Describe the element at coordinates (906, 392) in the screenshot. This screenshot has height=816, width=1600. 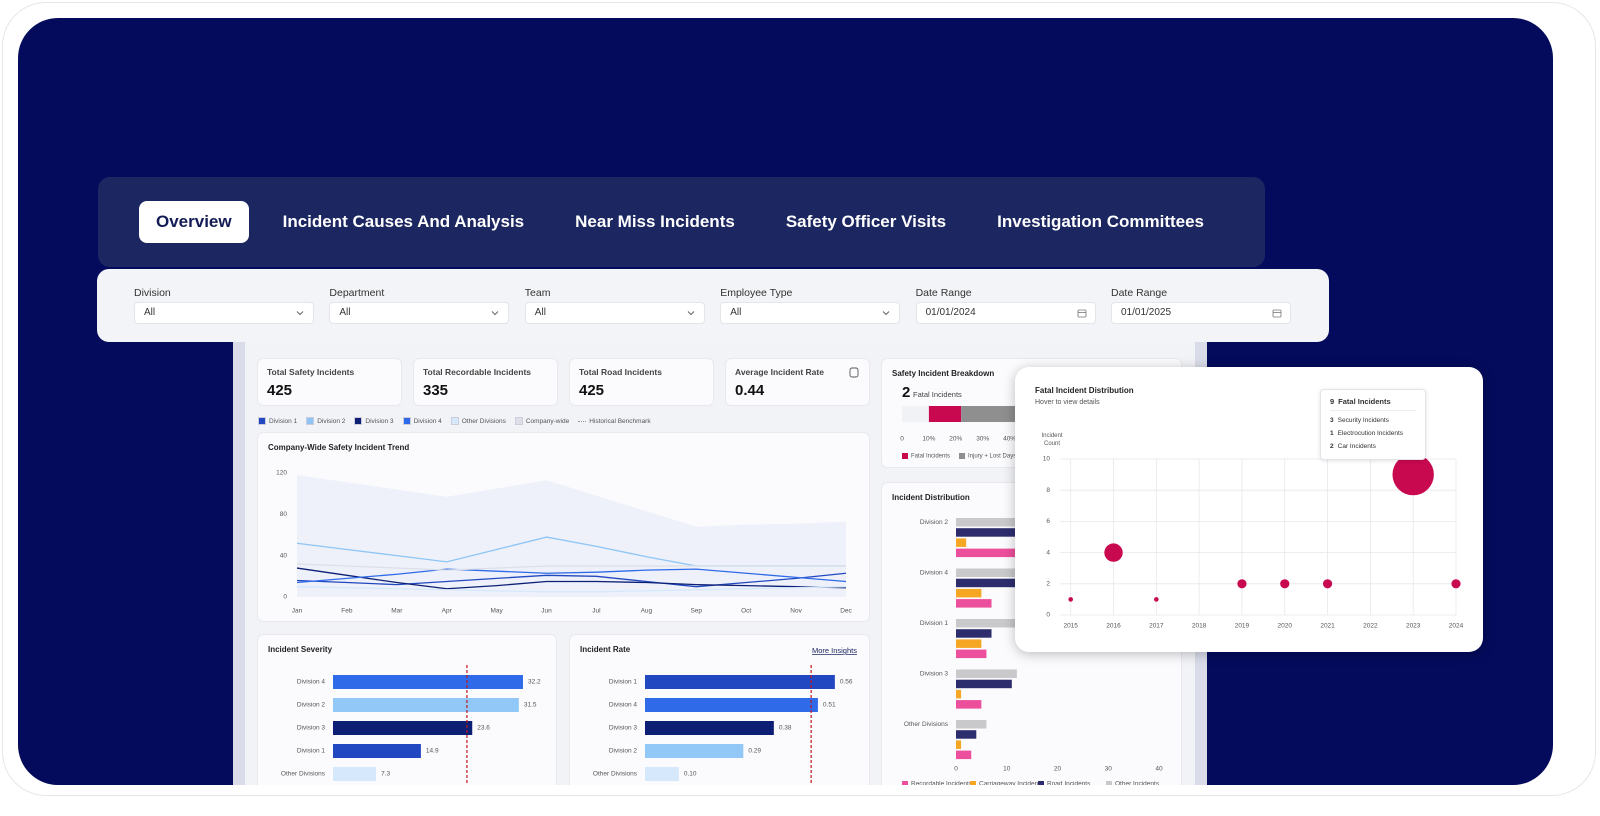
I see `headline-value: 2` at that location.